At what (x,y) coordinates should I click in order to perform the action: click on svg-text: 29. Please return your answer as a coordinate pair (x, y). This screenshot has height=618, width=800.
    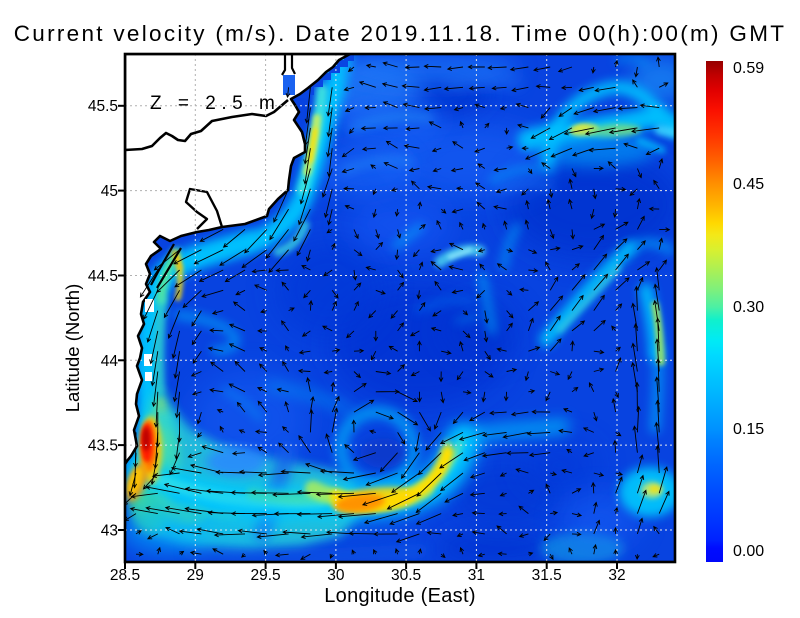
    Looking at the image, I should click on (195, 575).